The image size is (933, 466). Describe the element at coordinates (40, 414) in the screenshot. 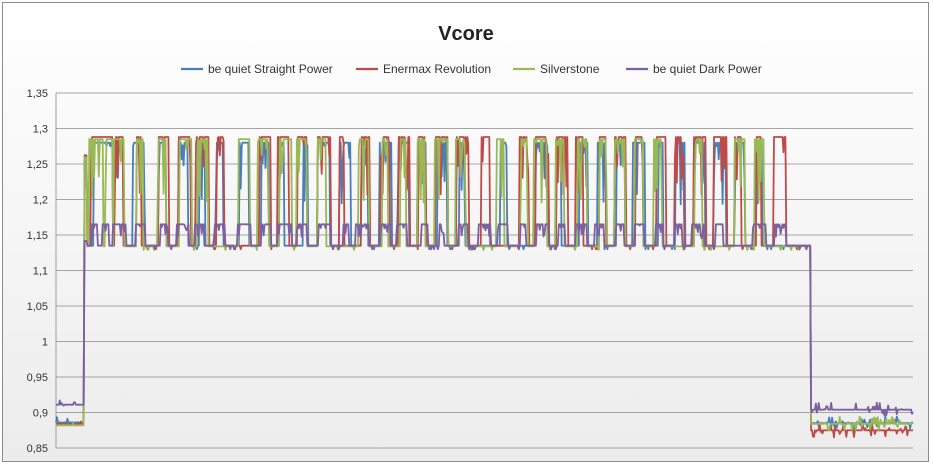

I see `y-tick-label: 0,9` at that location.